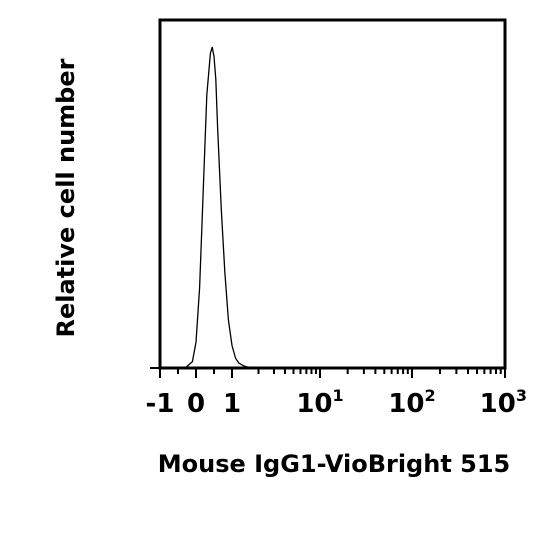 This screenshot has width=540, height=540. What do you see at coordinates (66, 197) in the screenshot?
I see `y-axis-title: Relative cell number` at bounding box center [66, 197].